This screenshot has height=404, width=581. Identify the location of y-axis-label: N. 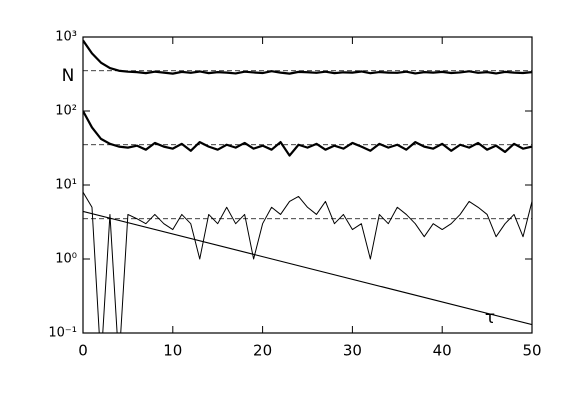
(68, 76).